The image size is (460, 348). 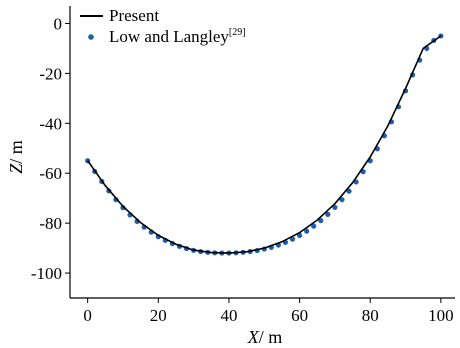 I want to click on legend-label-citation: [29], so click(x=237, y=32).